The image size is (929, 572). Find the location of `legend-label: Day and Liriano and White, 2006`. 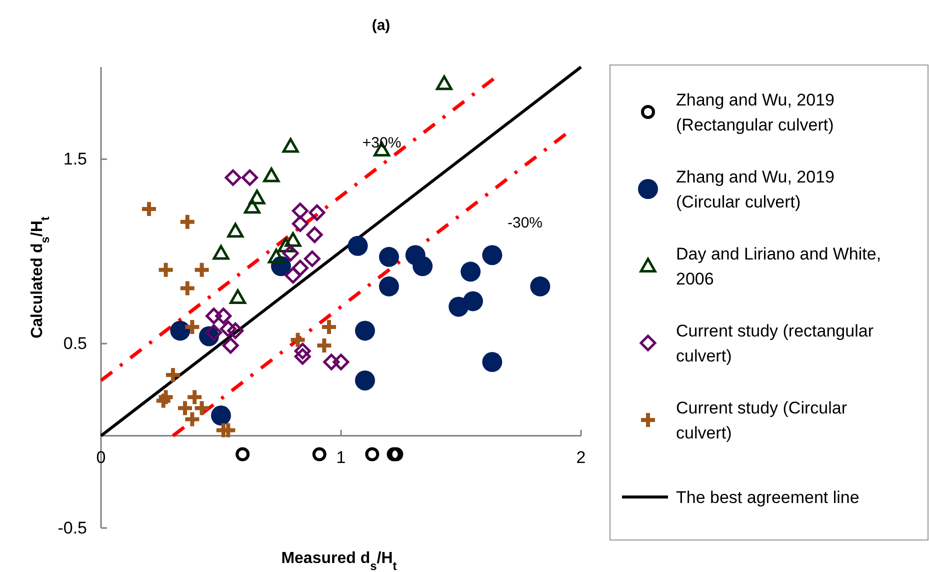

legend-label: Day and Liriano and White, 2006 is located at coordinates (779, 266).